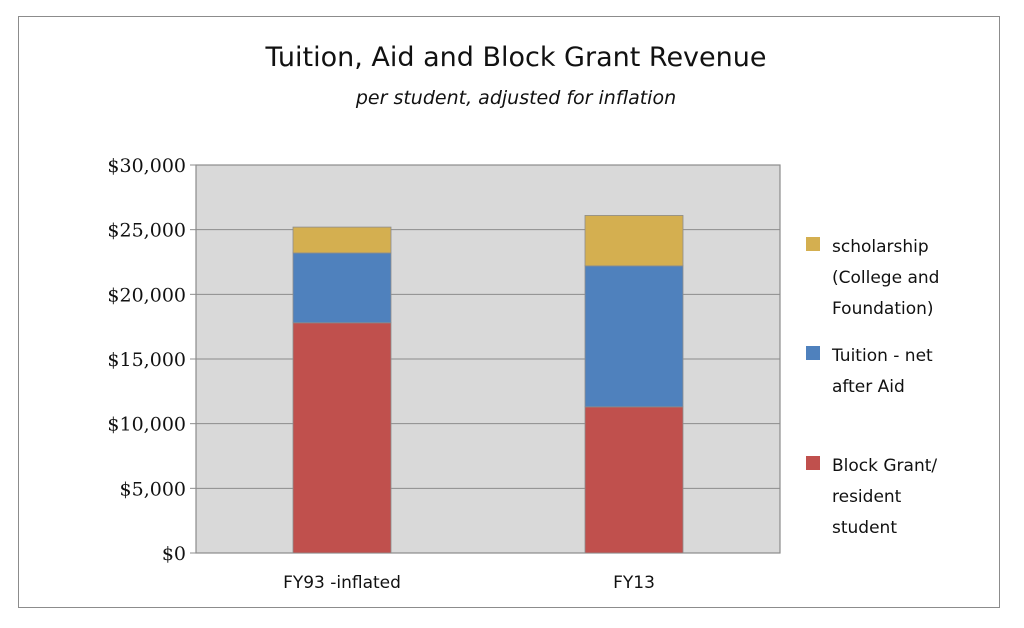  I want to click on legend-label: scholarship (College and Foundation), so click(885, 278).